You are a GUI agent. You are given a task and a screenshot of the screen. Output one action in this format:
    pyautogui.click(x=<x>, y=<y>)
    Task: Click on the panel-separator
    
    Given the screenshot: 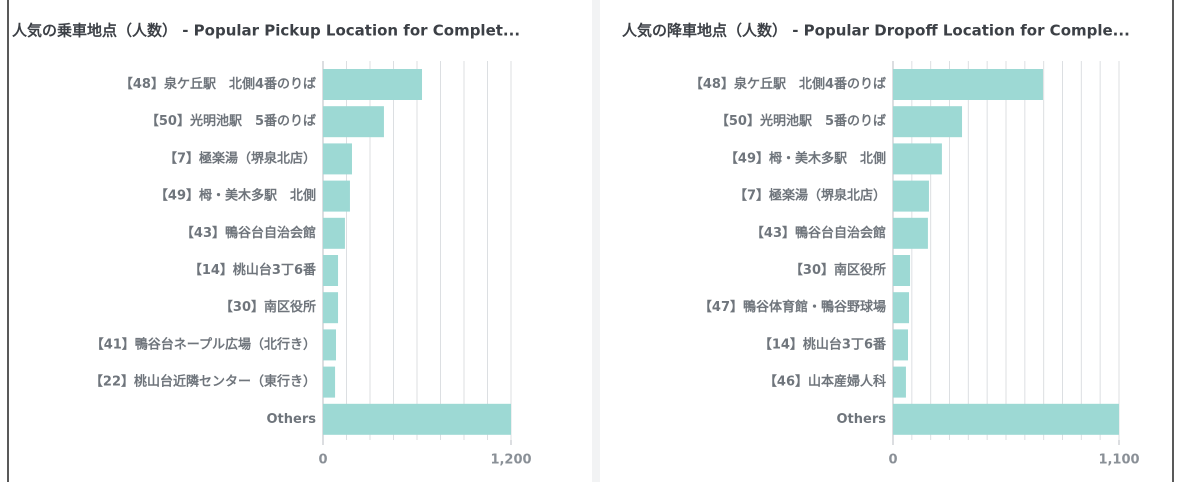 What is the action you would take?
    pyautogui.click(x=596, y=241)
    